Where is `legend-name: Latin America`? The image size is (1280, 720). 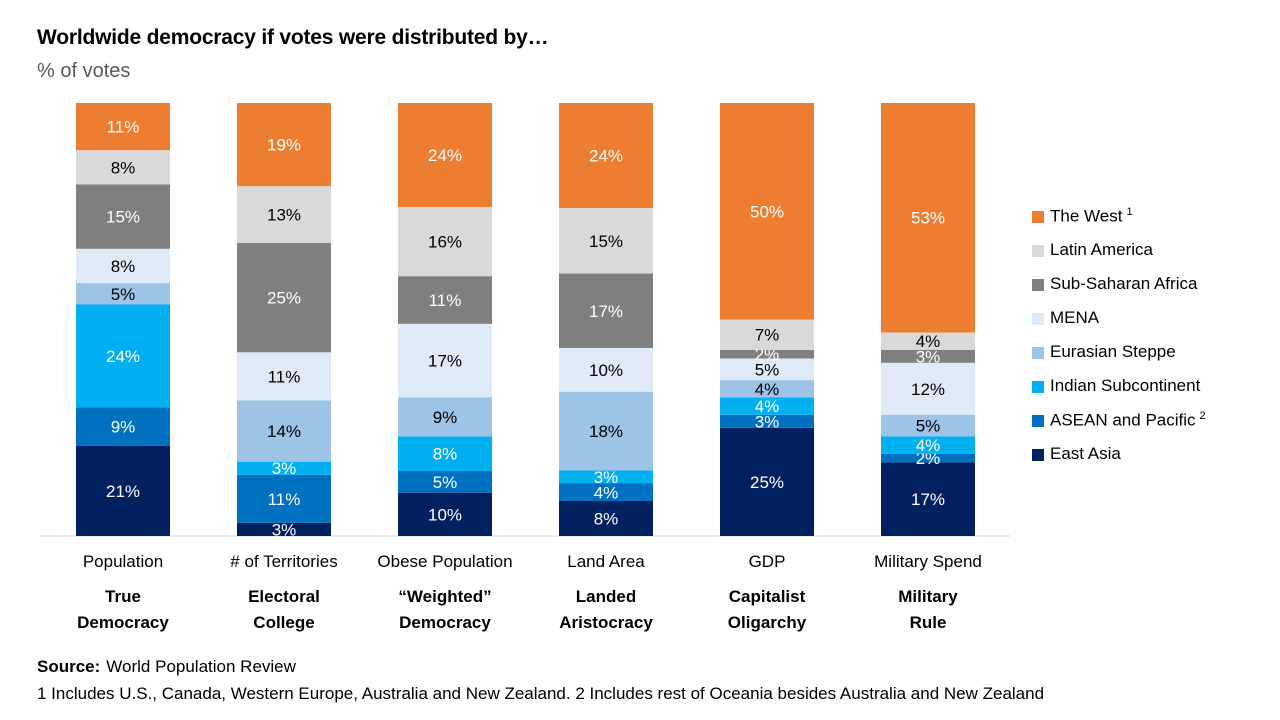 legend-name: Latin America is located at coordinates (1101, 249).